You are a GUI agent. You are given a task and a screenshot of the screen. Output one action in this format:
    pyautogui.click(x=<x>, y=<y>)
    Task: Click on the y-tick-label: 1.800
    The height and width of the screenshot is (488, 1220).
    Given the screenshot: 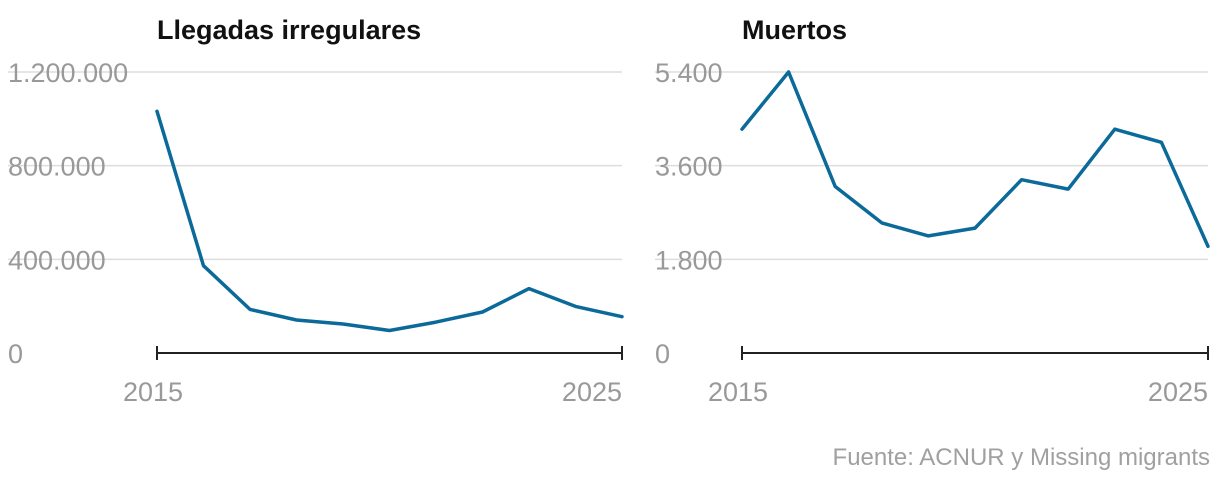 What is the action you would take?
    pyautogui.click(x=689, y=260)
    